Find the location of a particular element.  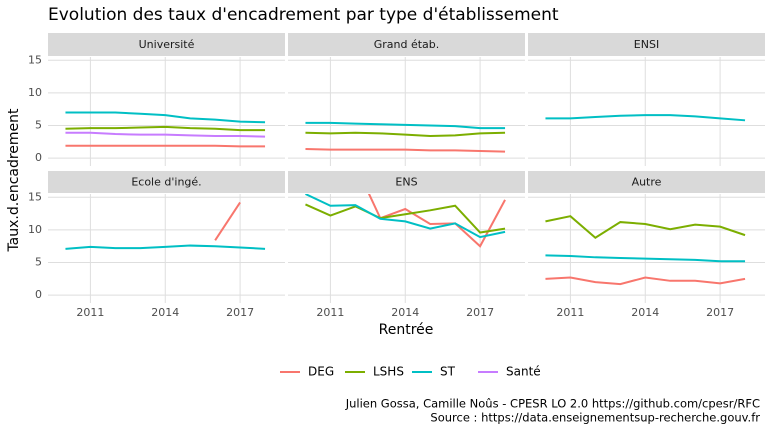

legend-label: ST is located at coordinates (448, 372).